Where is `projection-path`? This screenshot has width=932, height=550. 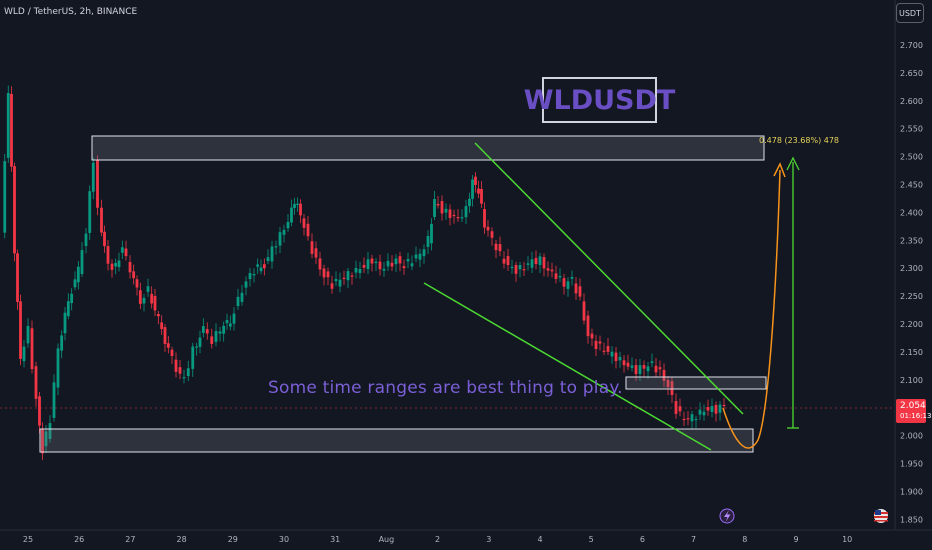 projection-path is located at coordinates (751, 309).